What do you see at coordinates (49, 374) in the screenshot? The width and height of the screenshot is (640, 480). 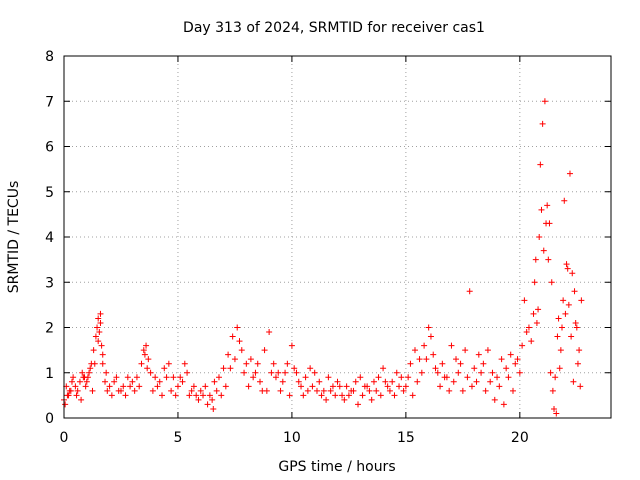 I see `y-tick-label: 1` at bounding box center [49, 374].